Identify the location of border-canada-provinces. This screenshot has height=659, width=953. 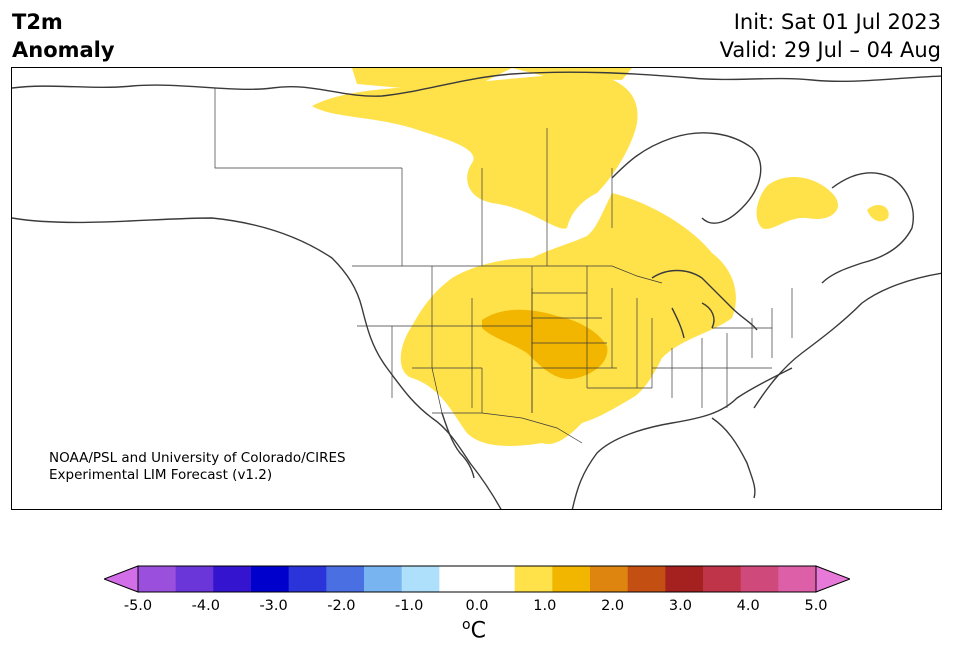
(413, 177).